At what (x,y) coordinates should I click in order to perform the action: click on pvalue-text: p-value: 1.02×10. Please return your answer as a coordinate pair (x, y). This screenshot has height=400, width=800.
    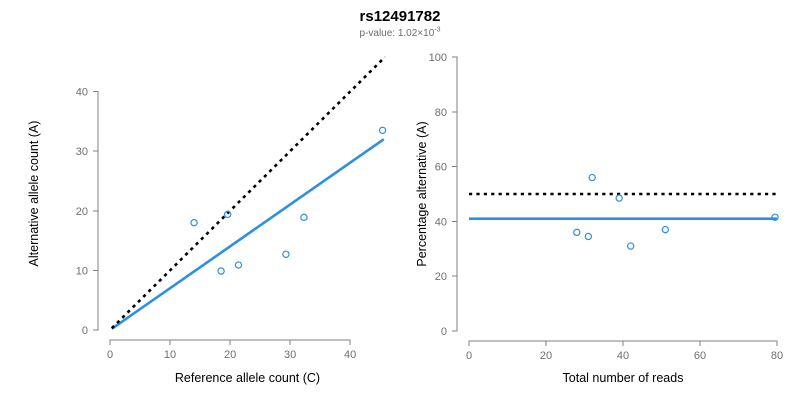
    Looking at the image, I should click on (397, 33).